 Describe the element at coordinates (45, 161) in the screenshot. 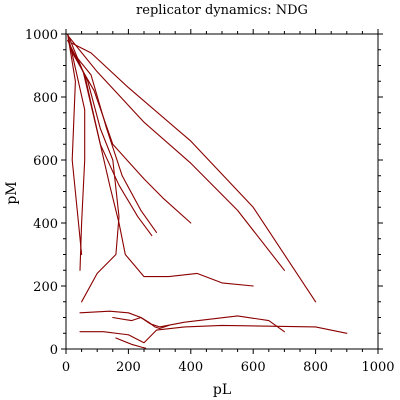

I see `y-tick-label: 600` at that location.